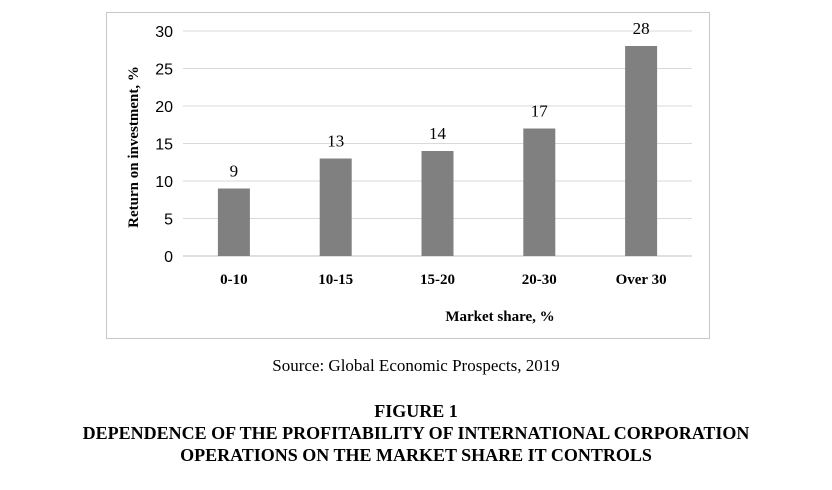 The width and height of the screenshot is (832, 490). I want to click on x-axis-title: Market share, %, so click(499, 317).